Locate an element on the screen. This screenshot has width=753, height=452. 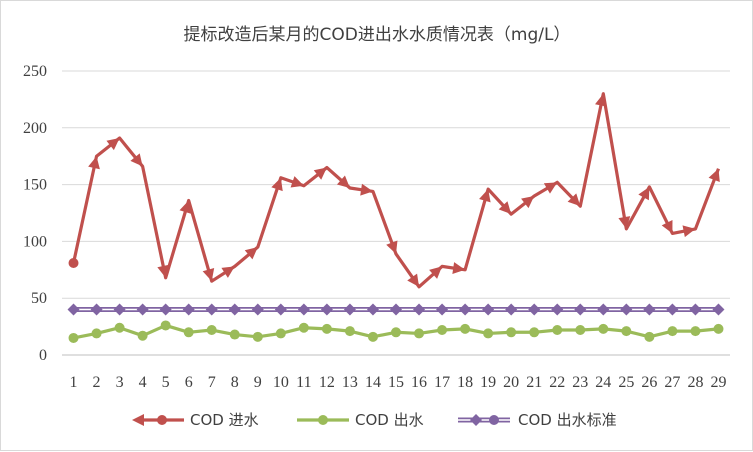
legend-label: COD 进水 is located at coordinates (224, 420).